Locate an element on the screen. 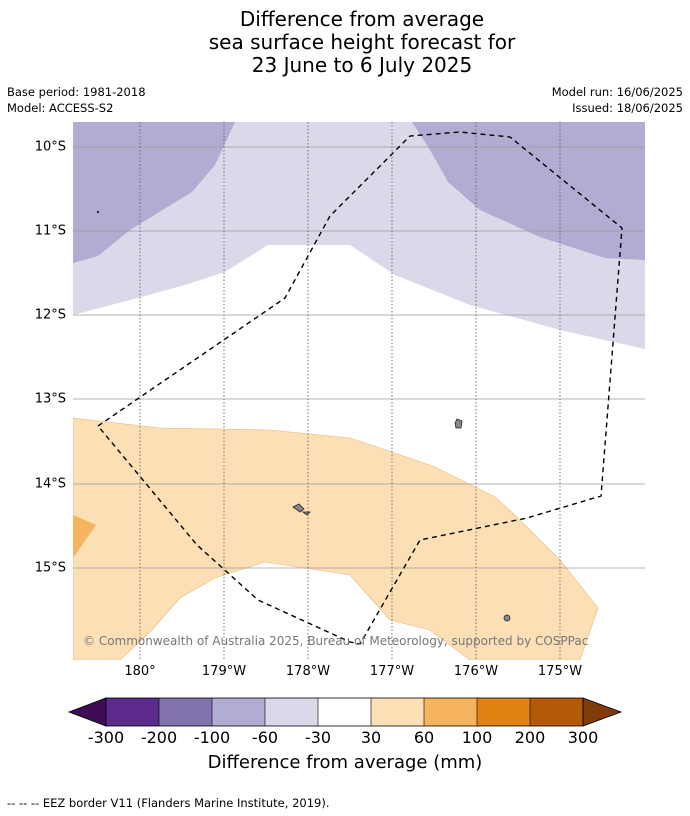  lat-label-12s: 12°S is located at coordinates (50, 315).